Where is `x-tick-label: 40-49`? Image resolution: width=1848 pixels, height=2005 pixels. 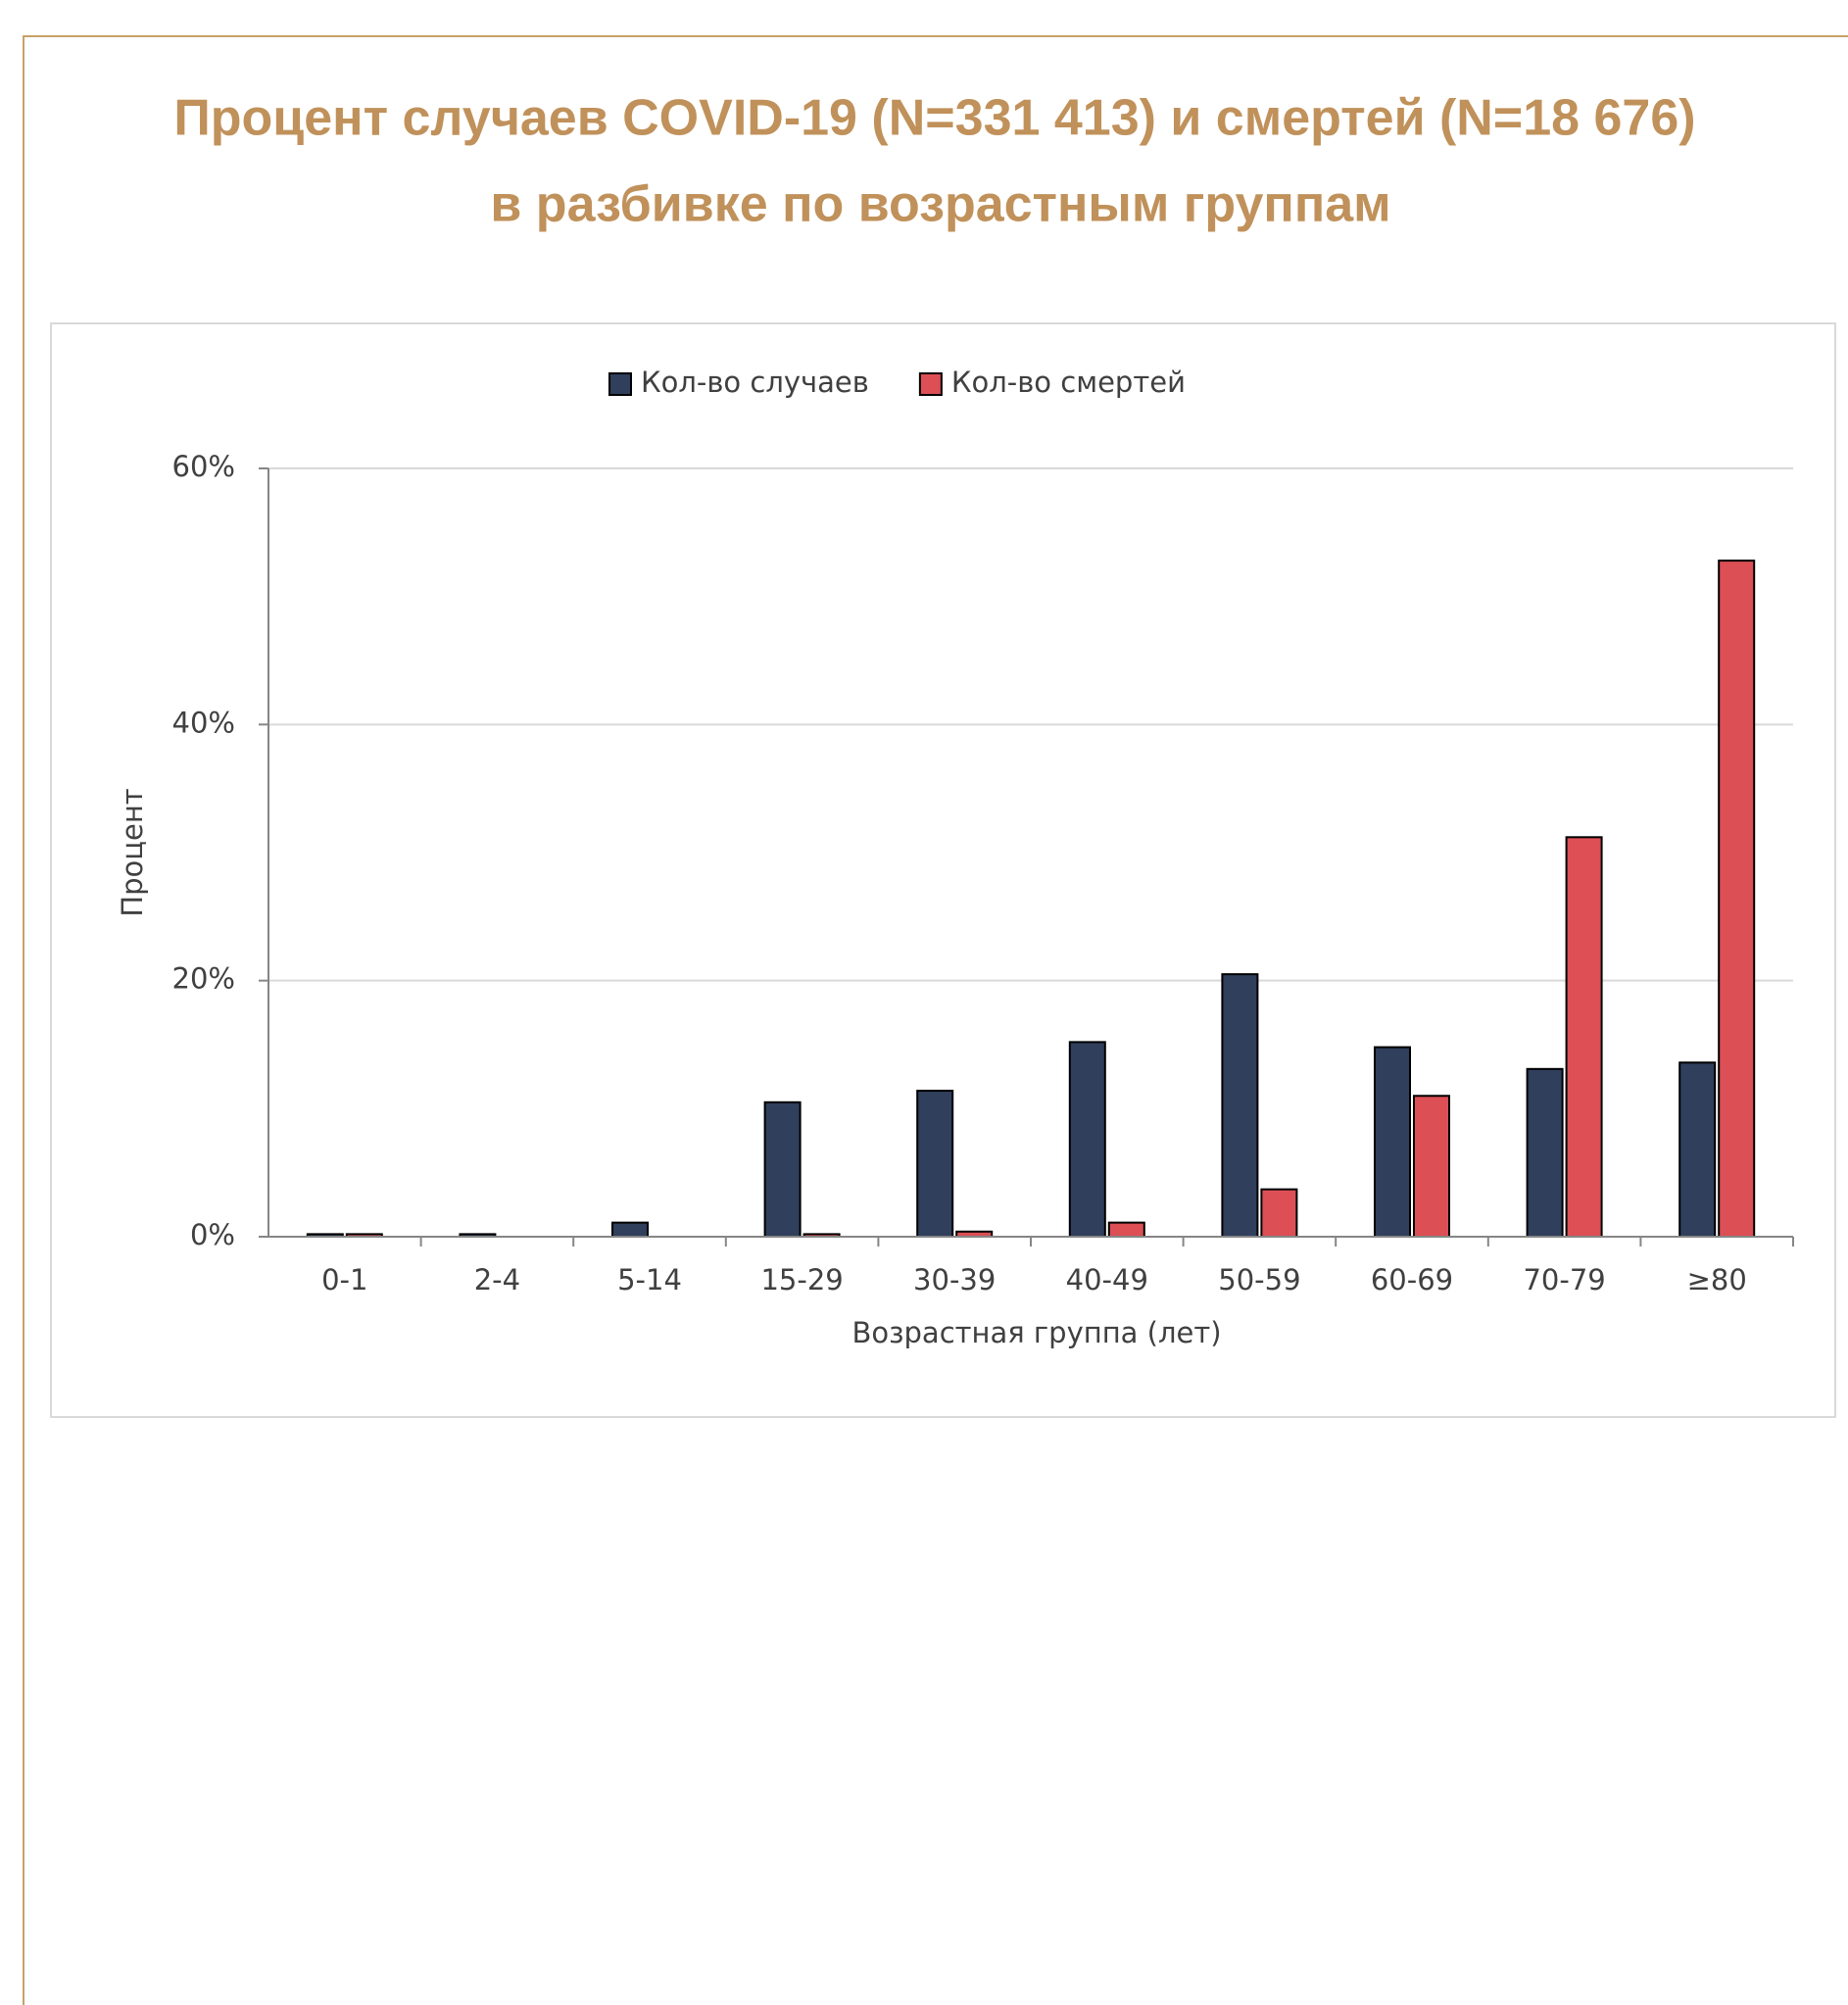 x-tick-label: 40-49 is located at coordinates (1107, 1279).